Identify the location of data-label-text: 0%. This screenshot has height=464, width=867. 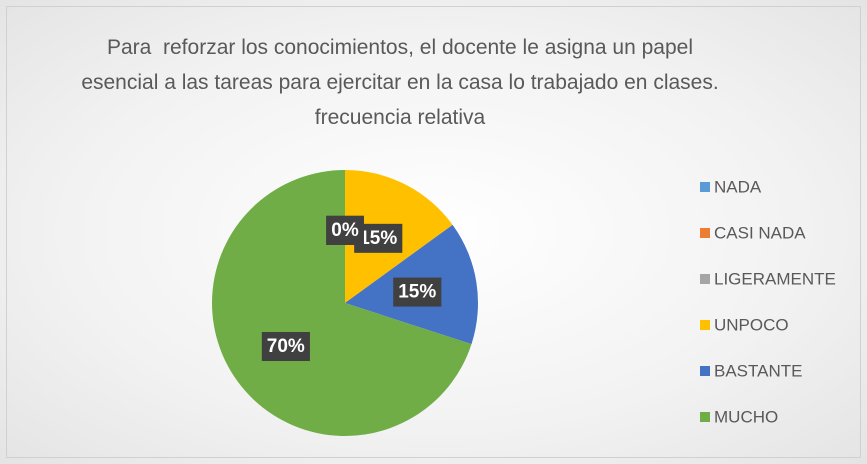
(345, 230).